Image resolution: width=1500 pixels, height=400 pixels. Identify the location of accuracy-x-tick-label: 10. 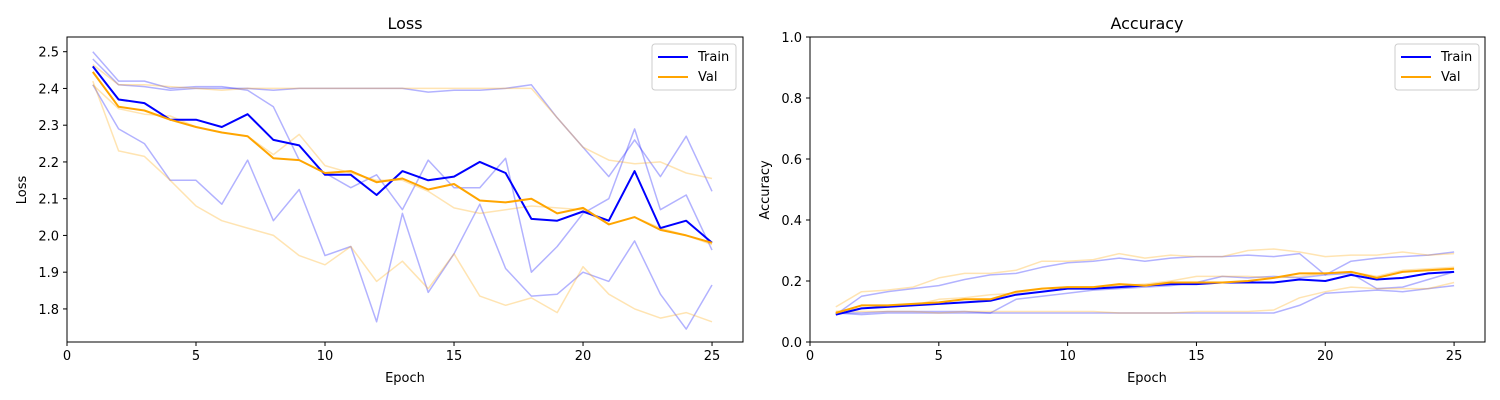
(1067, 356).